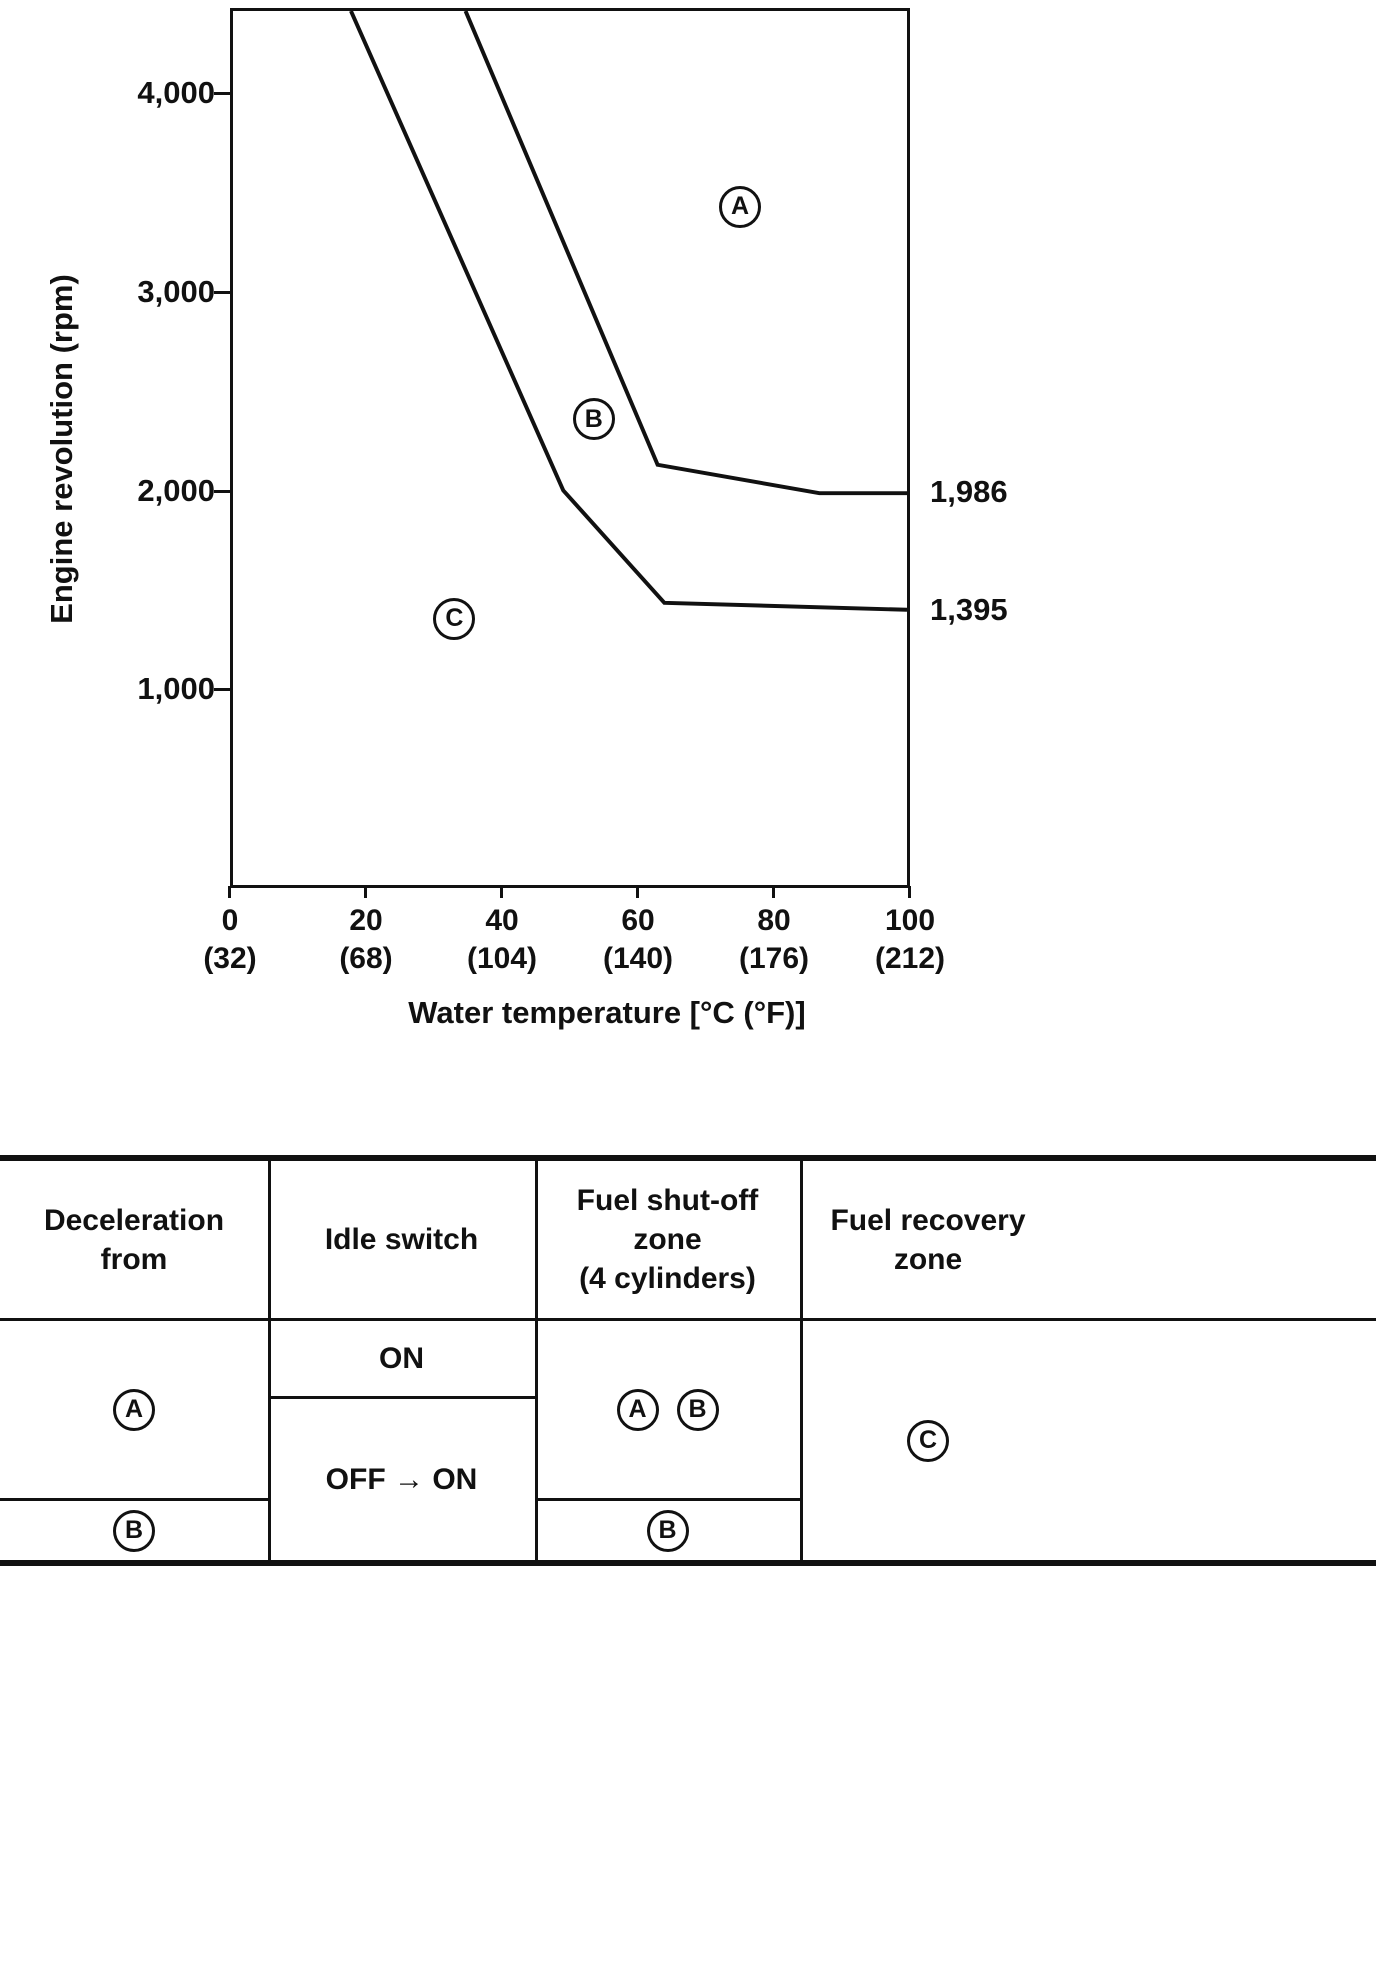  What do you see at coordinates (928, 1239) in the screenshot?
I see `header-fuel-recovery-zone: Fuel recovery zone` at bounding box center [928, 1239].